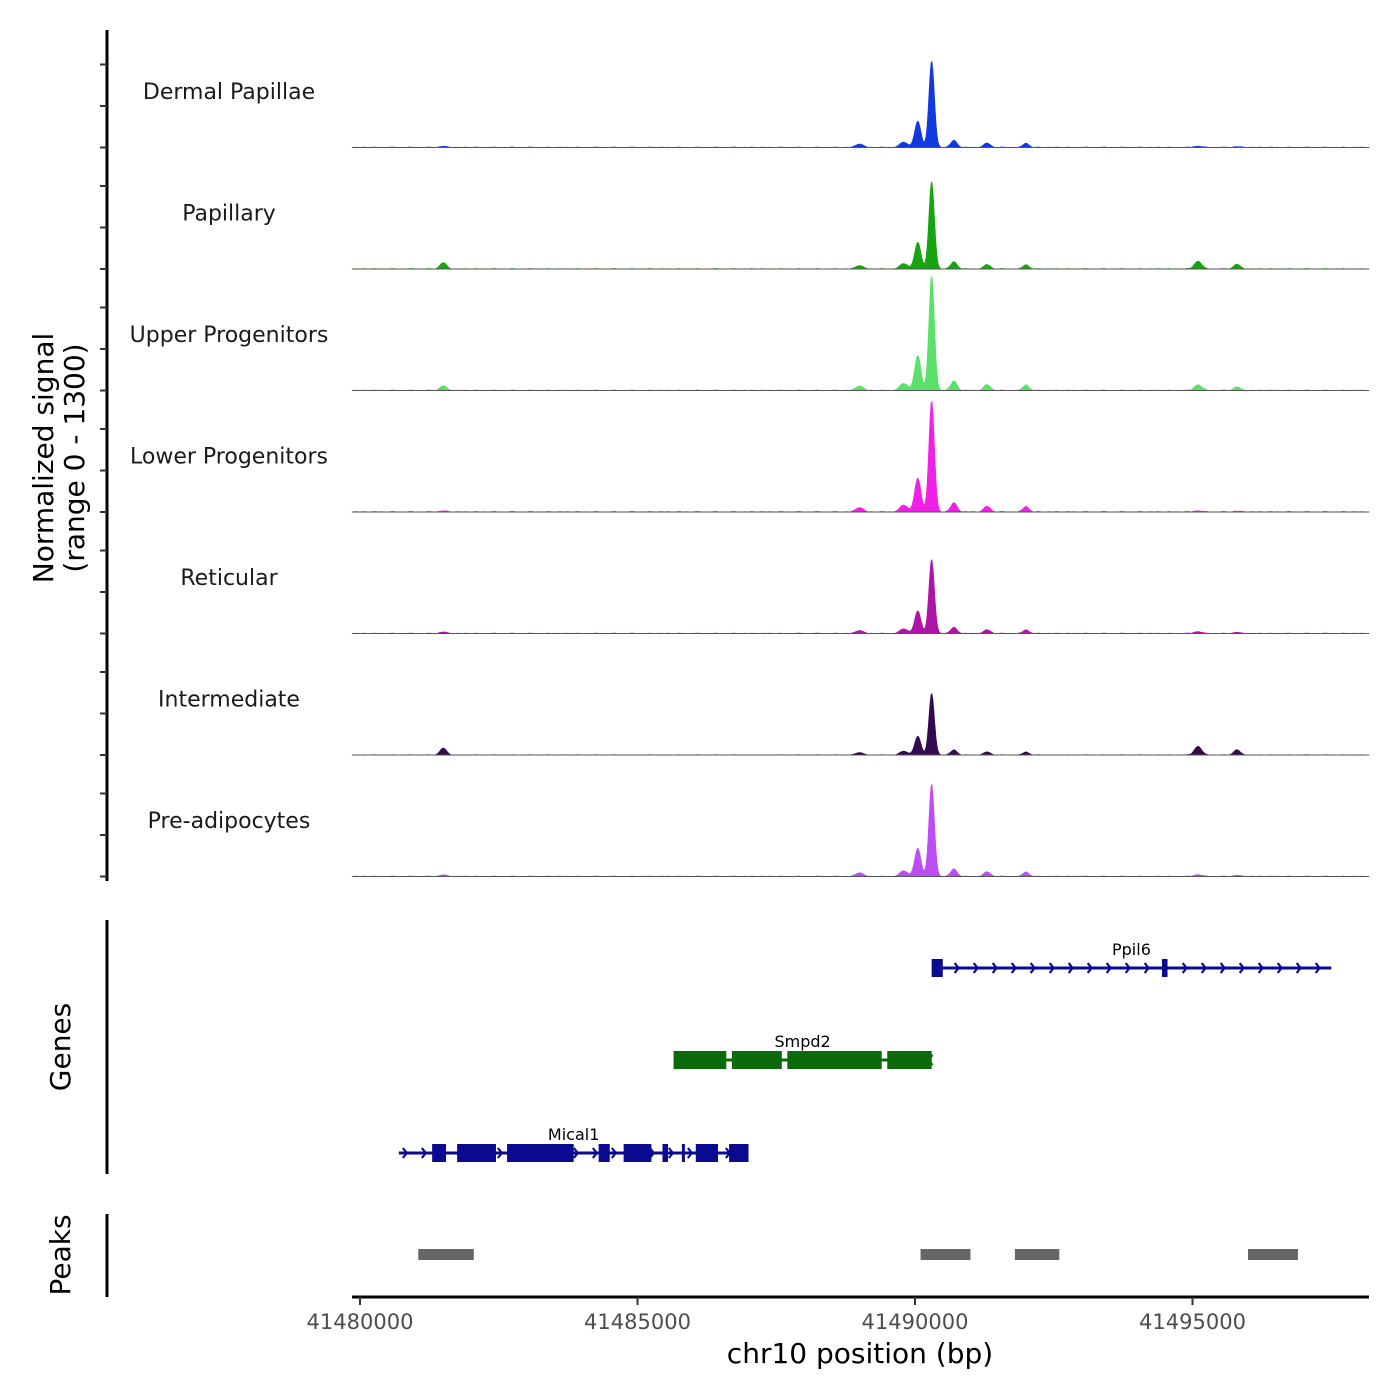  I want to click on x-tick-label: 41495000, so click(1192, 1322).